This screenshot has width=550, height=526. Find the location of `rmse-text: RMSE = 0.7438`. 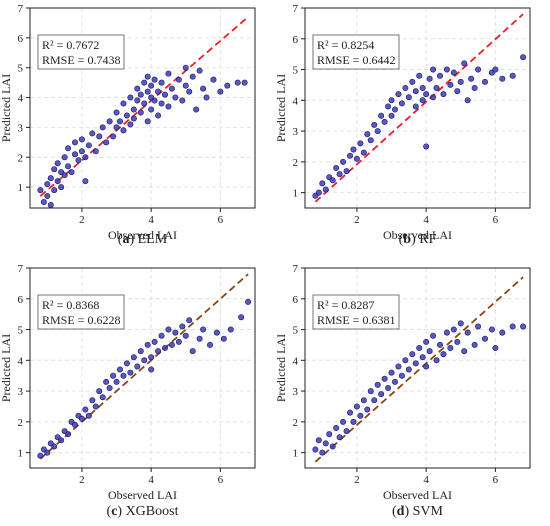

rmse-text: RMSE = 0.7438 is located at coordinates (81, 60).